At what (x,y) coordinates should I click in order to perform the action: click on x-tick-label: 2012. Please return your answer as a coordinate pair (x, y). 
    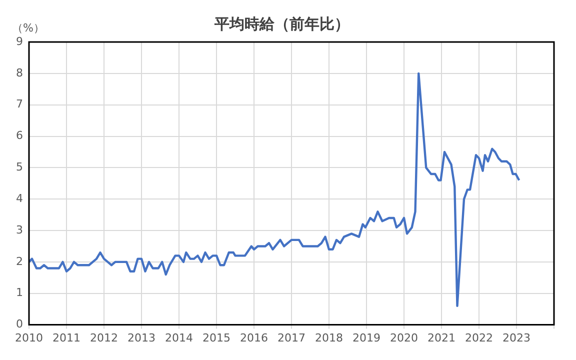
    Looking at the image, I should click on (104, 337).